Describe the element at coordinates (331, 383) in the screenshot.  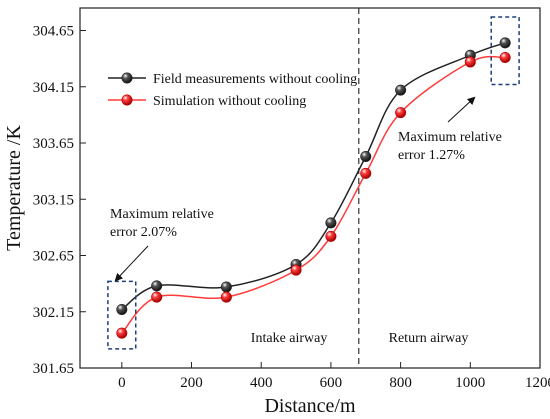
I see `x-tick-label: 600` at that location.